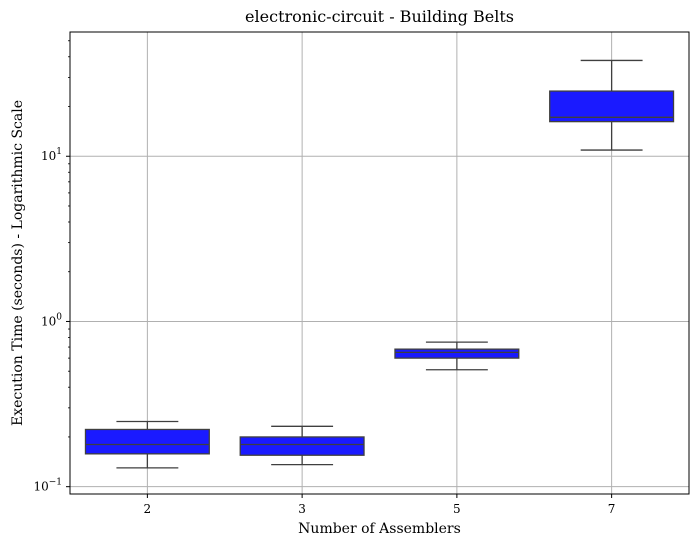 The height and width of the screenshot is (546, 699). What do you see at coordinates (51, 155) in the screenshot?
I see `y-tick-label: 10¹` at bounding box center [51, 155].